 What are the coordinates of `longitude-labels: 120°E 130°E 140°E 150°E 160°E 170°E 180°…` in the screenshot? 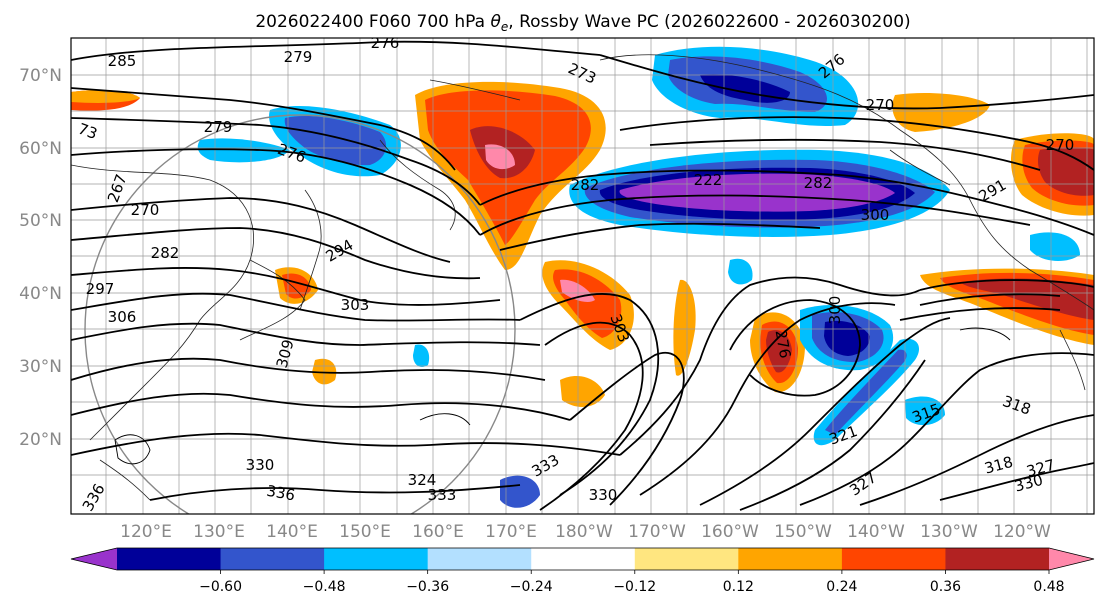 It's located at (585, 532).